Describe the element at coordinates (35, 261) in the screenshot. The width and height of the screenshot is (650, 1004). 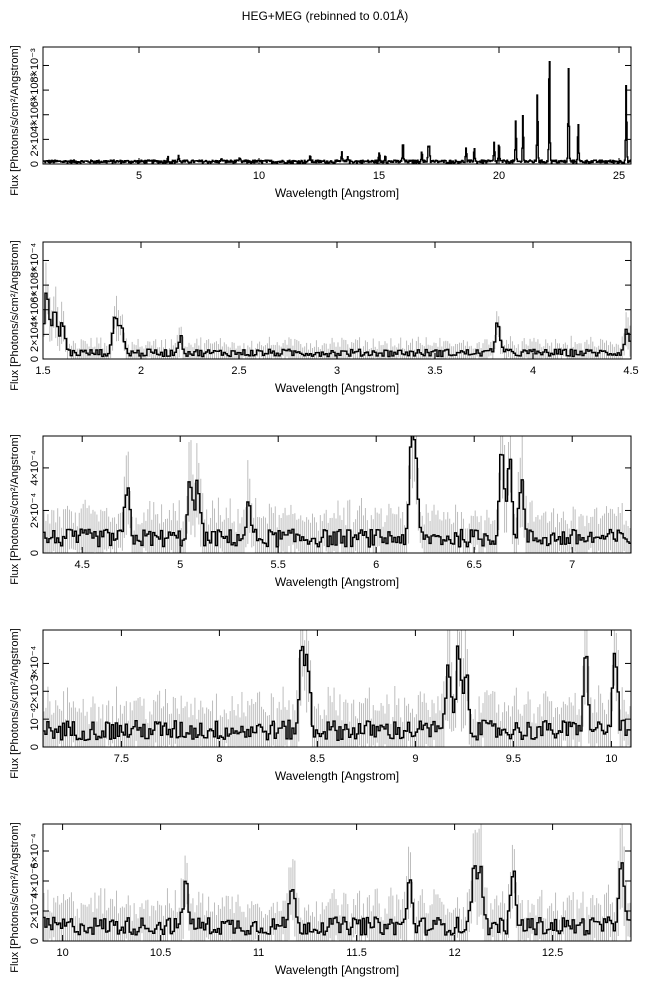
I see `y-tick-label: 8×10⁻⁴` at that location.